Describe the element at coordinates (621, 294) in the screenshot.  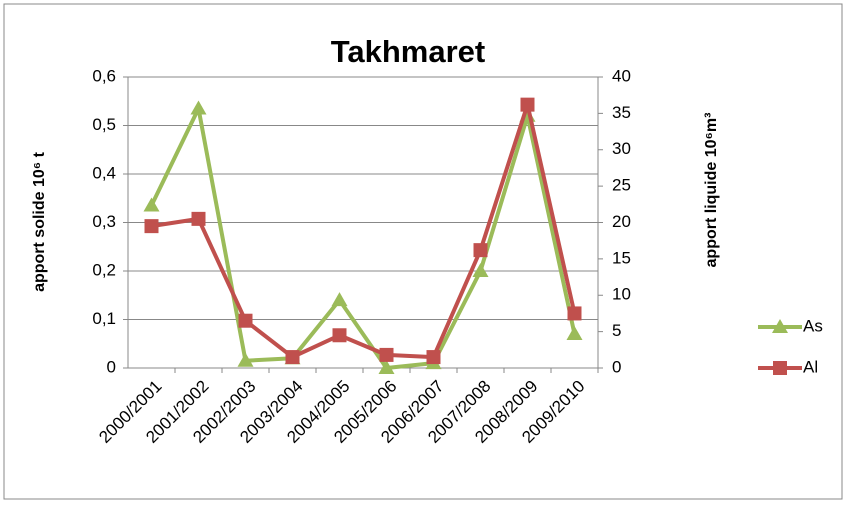
I see `y2-tick-label: 10` at that location.